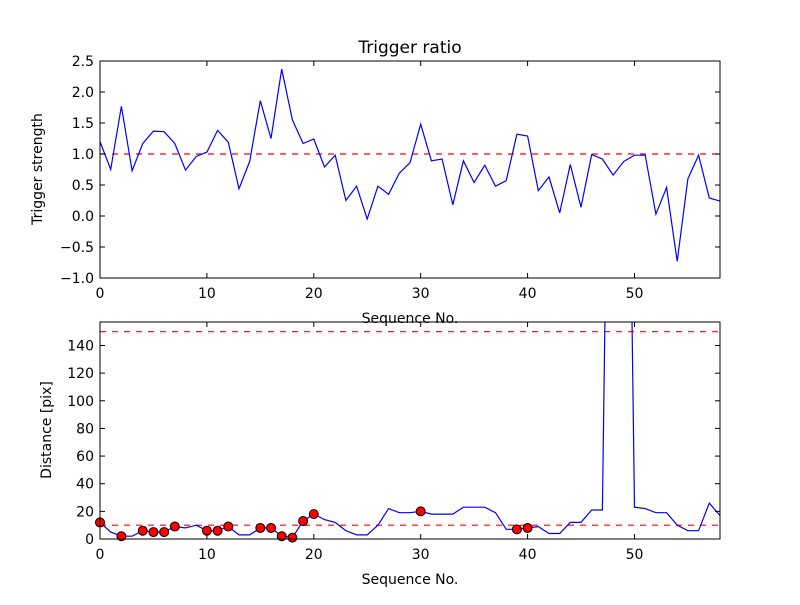 The width and height of the screenshot is (800, 605). Describe the element at coordinates (85, 485) in the screenshot. I see `y-tick-label: 40` at that location.